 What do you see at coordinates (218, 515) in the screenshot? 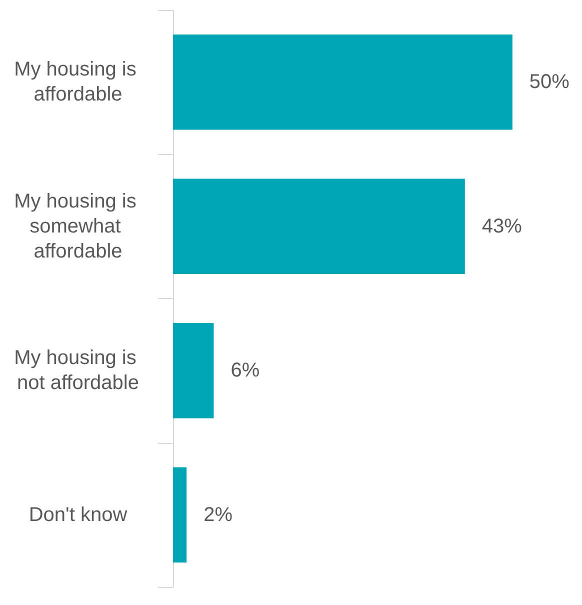
I see `data-label: 2%` at bounding box center [218, 515].